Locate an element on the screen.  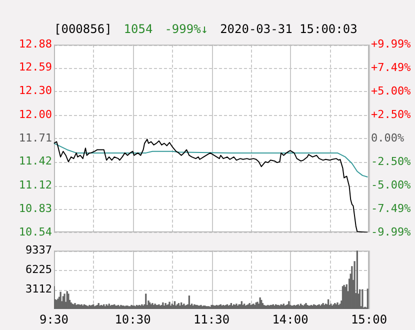
x-tick-label: 9:30 is located at coordinates (54, 319).